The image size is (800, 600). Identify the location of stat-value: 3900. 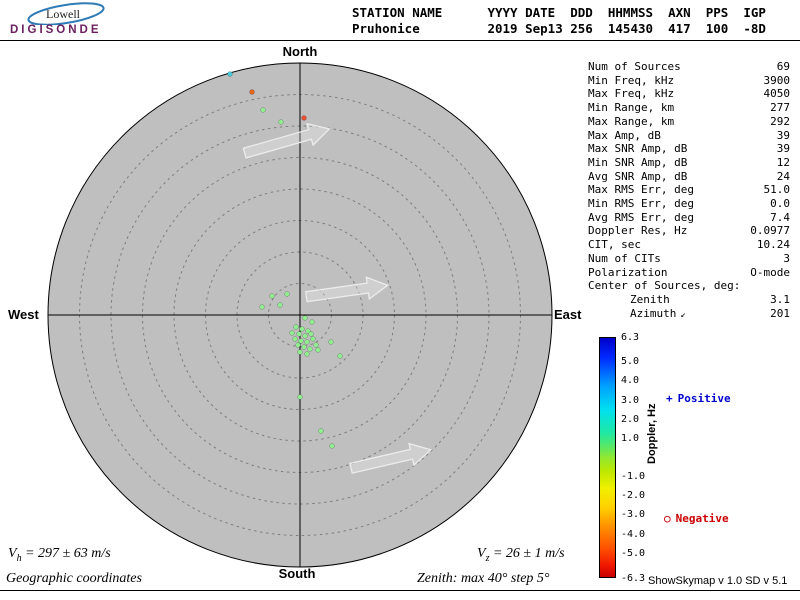
(777, 80).